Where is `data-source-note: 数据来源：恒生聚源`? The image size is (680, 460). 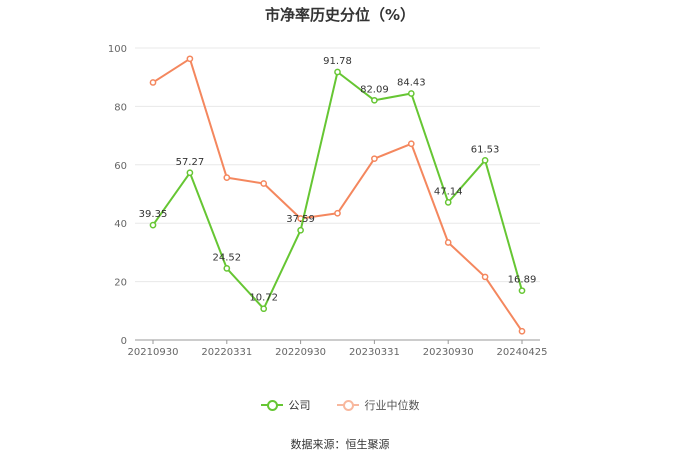
data-source-note: 数据来源：恒生聚源 is located at coordinates (340, 444).